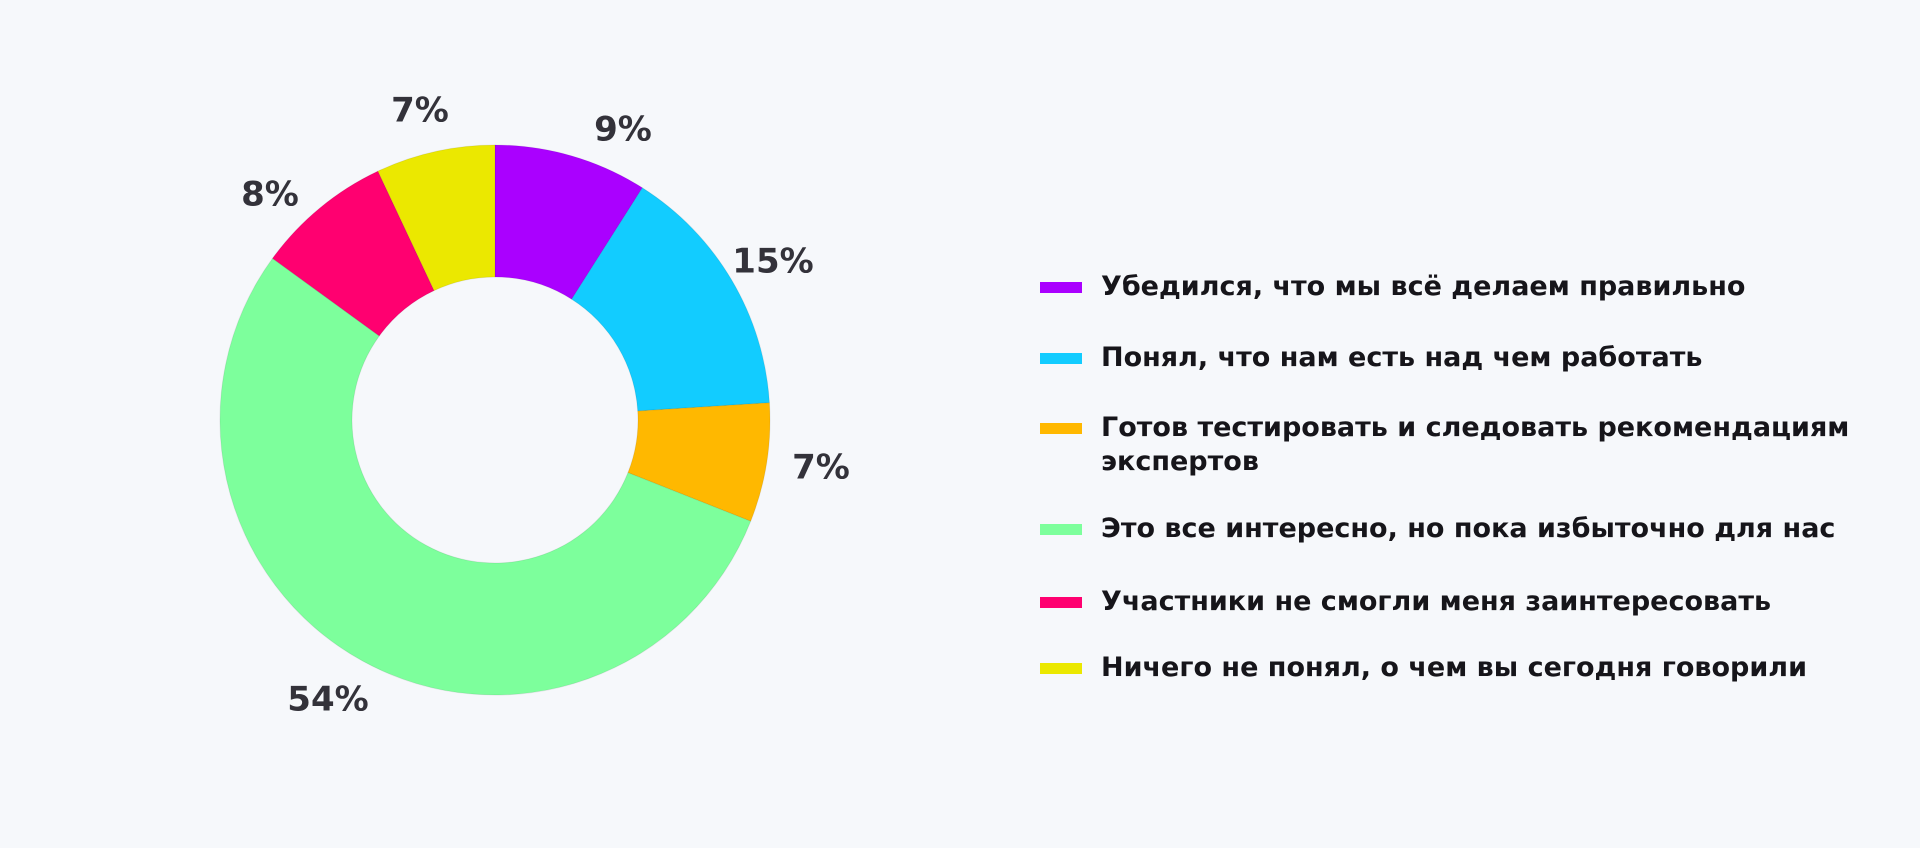 Image resolution: width=1920 pixels, height=848 pixels. What do you see at coordinates (327, 700) in the screenshot?
I see `slice-value-label-4: 54%` at bounding box center [327, 700].